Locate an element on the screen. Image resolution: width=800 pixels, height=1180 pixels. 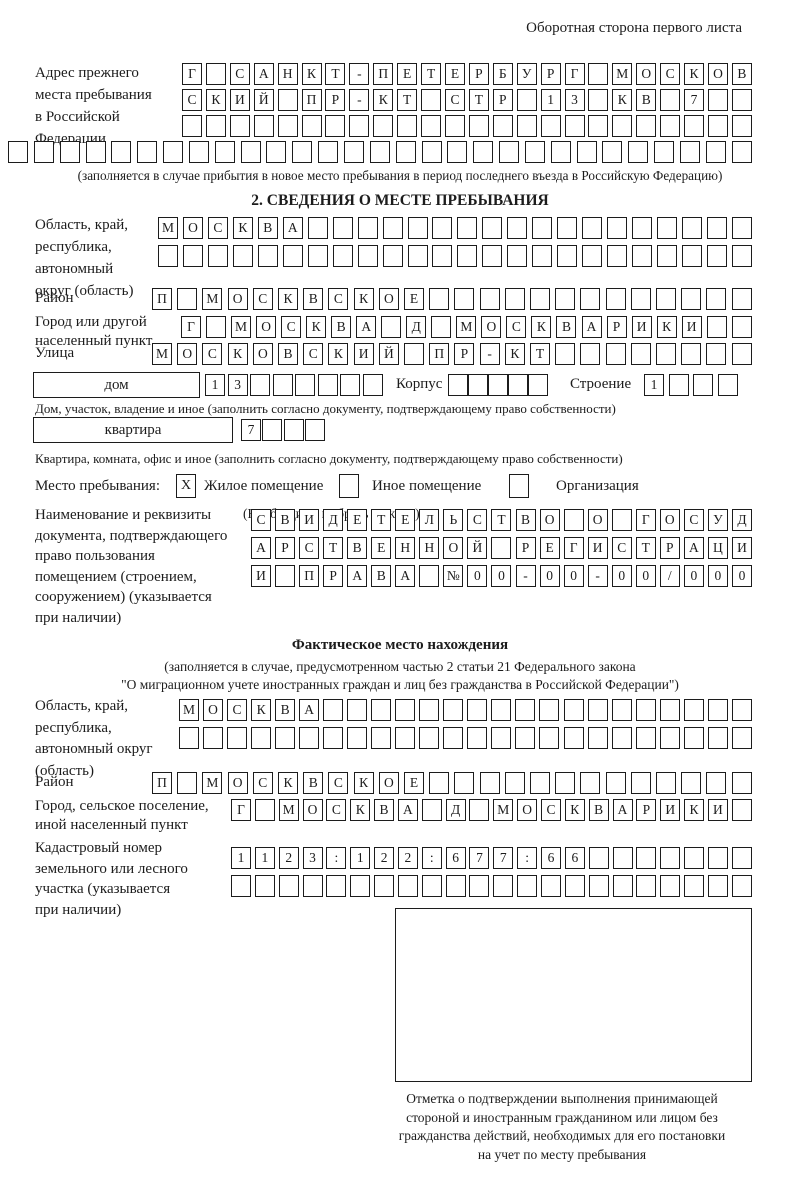
other-premise-checkbox is located at coordinates (349, 486).